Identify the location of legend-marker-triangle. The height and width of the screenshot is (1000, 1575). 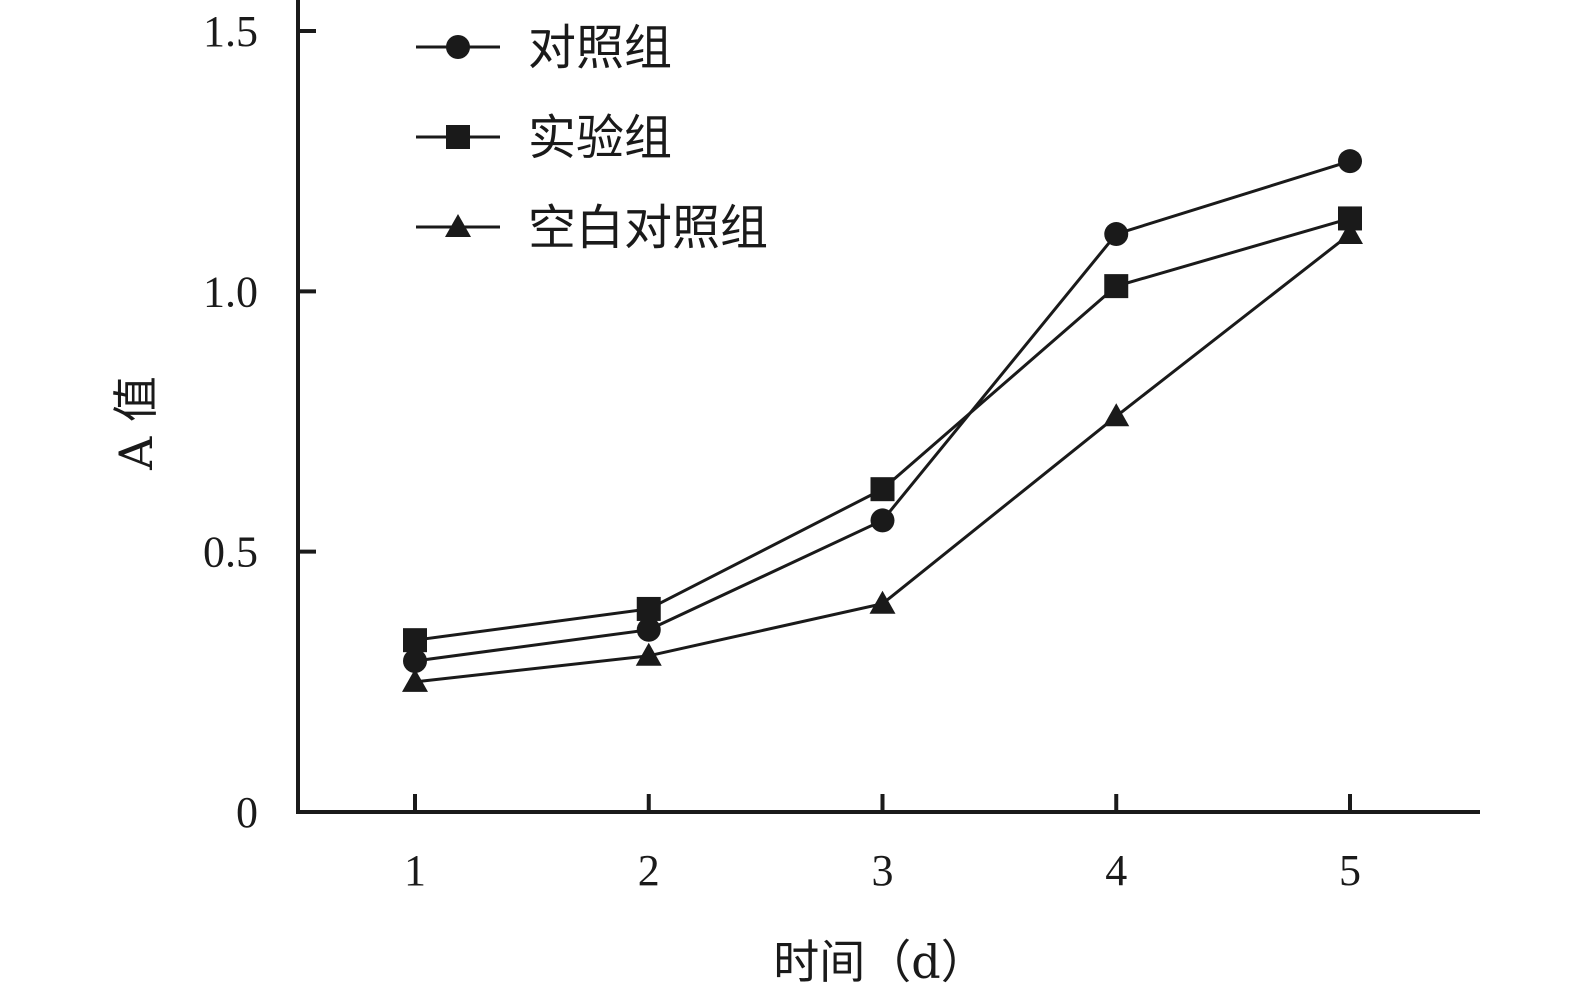
(458, 225).